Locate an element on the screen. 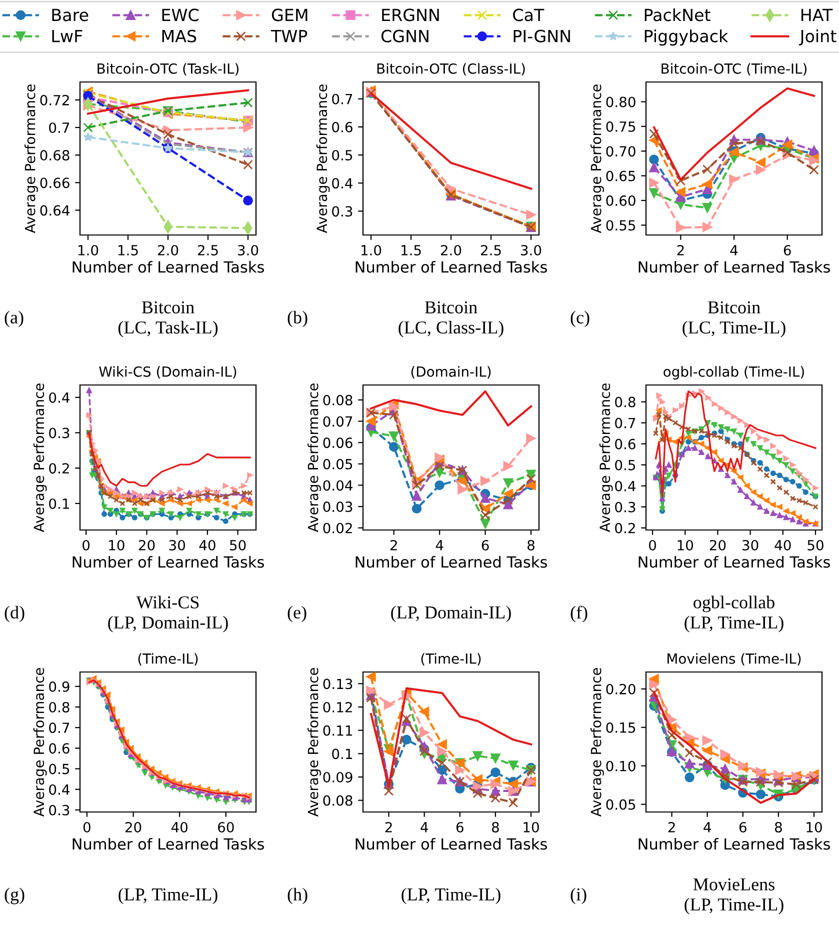 The image size is (839, 950). y-tick-label: 0.15 is located at coordinates (621, 727).